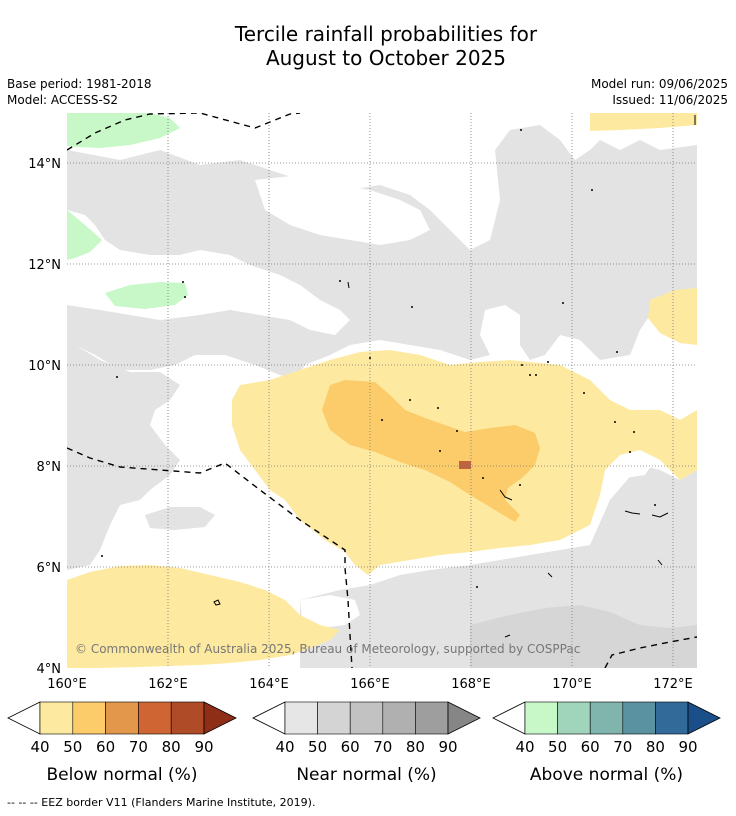 This screenshot has width=736, height=816. Describe the element at coordinates (366, 775) in the screenshot. I see `legend-title: Near normal (%)` at that location.